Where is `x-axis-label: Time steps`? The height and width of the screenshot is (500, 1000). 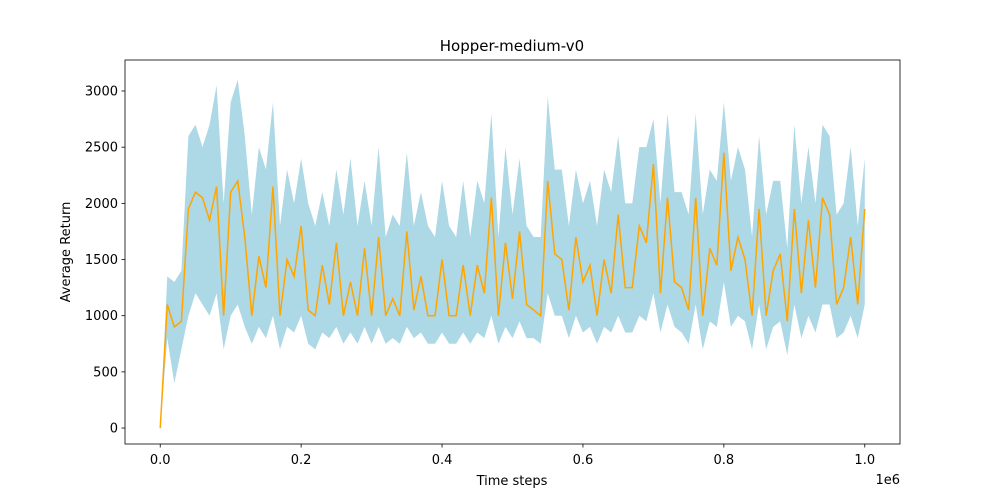
x-axis-label: Time steps is located at coordinates (512, 481).